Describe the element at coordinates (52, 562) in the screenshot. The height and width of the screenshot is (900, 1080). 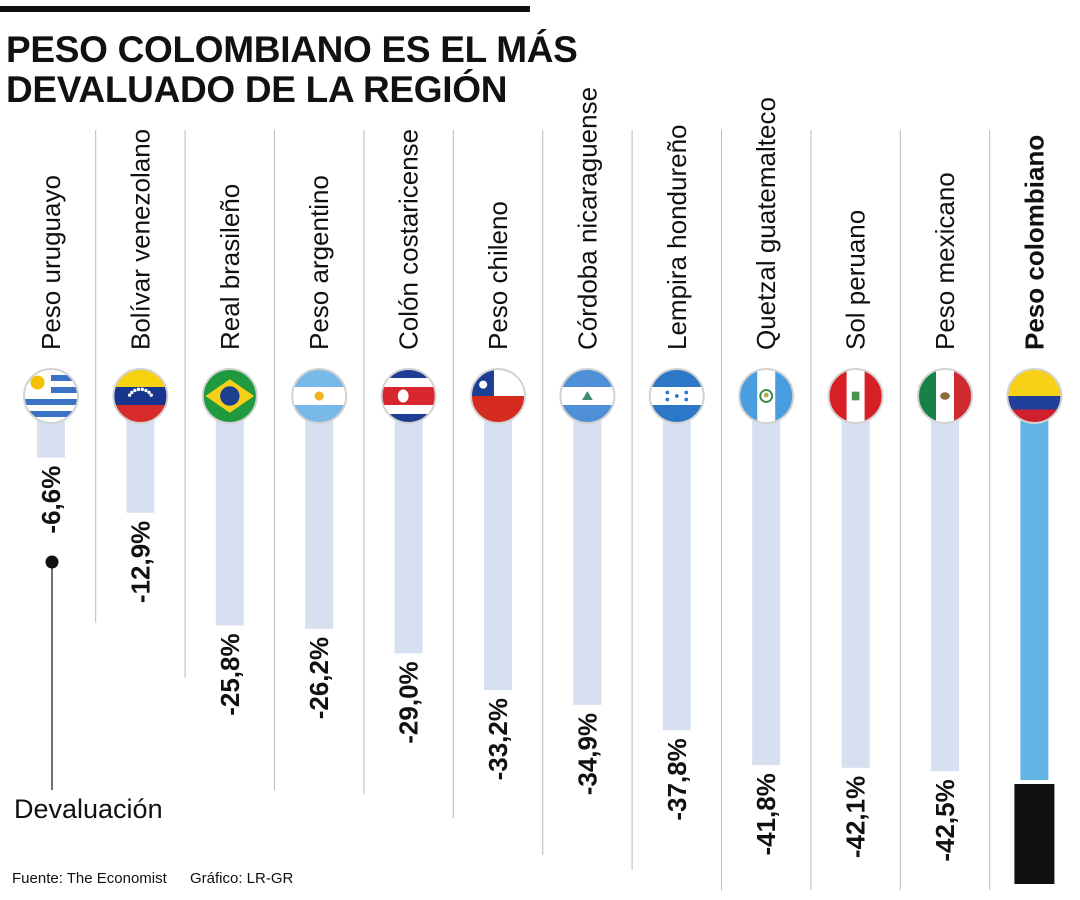
I see `legend-dot` at that location.